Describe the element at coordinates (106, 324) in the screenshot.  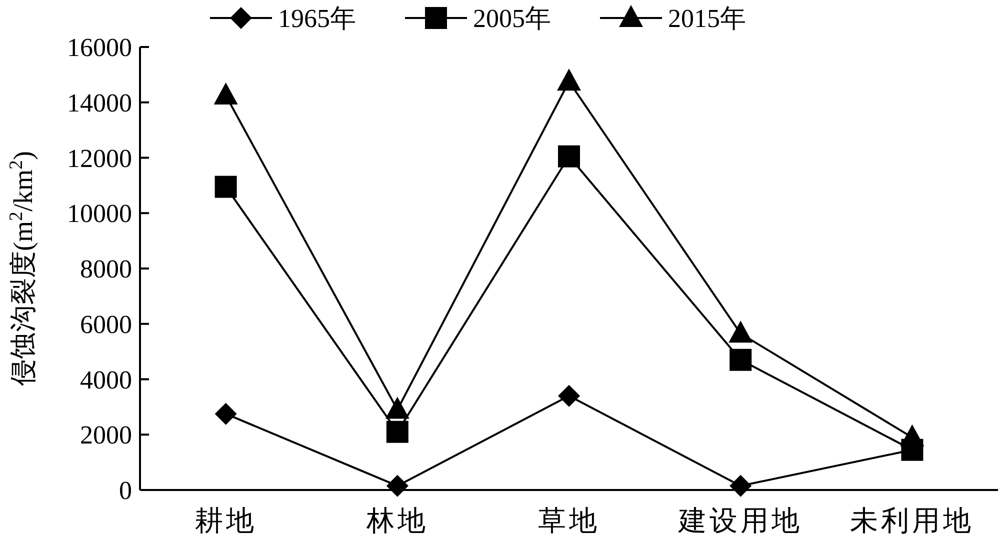
I see `y-tick-label: 6000` at that location.